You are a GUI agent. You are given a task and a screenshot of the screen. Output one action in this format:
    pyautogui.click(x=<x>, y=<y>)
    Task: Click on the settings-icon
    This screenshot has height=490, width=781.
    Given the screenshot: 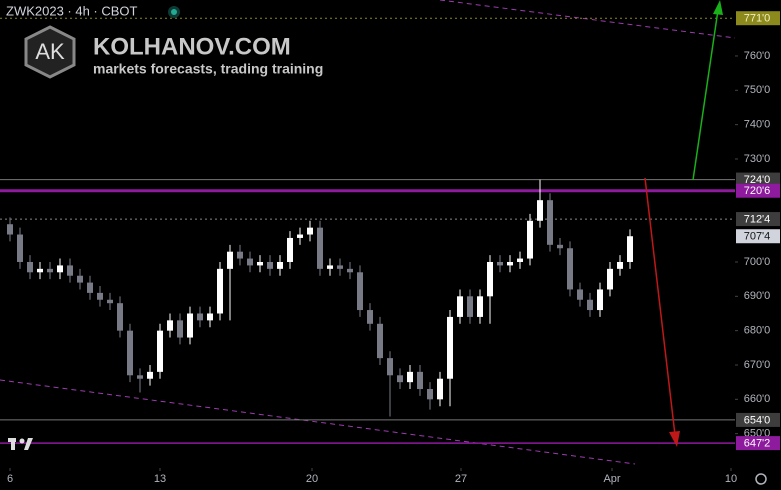 What is the action you would take?
    pyautogui.click(x=761, y=479)
    